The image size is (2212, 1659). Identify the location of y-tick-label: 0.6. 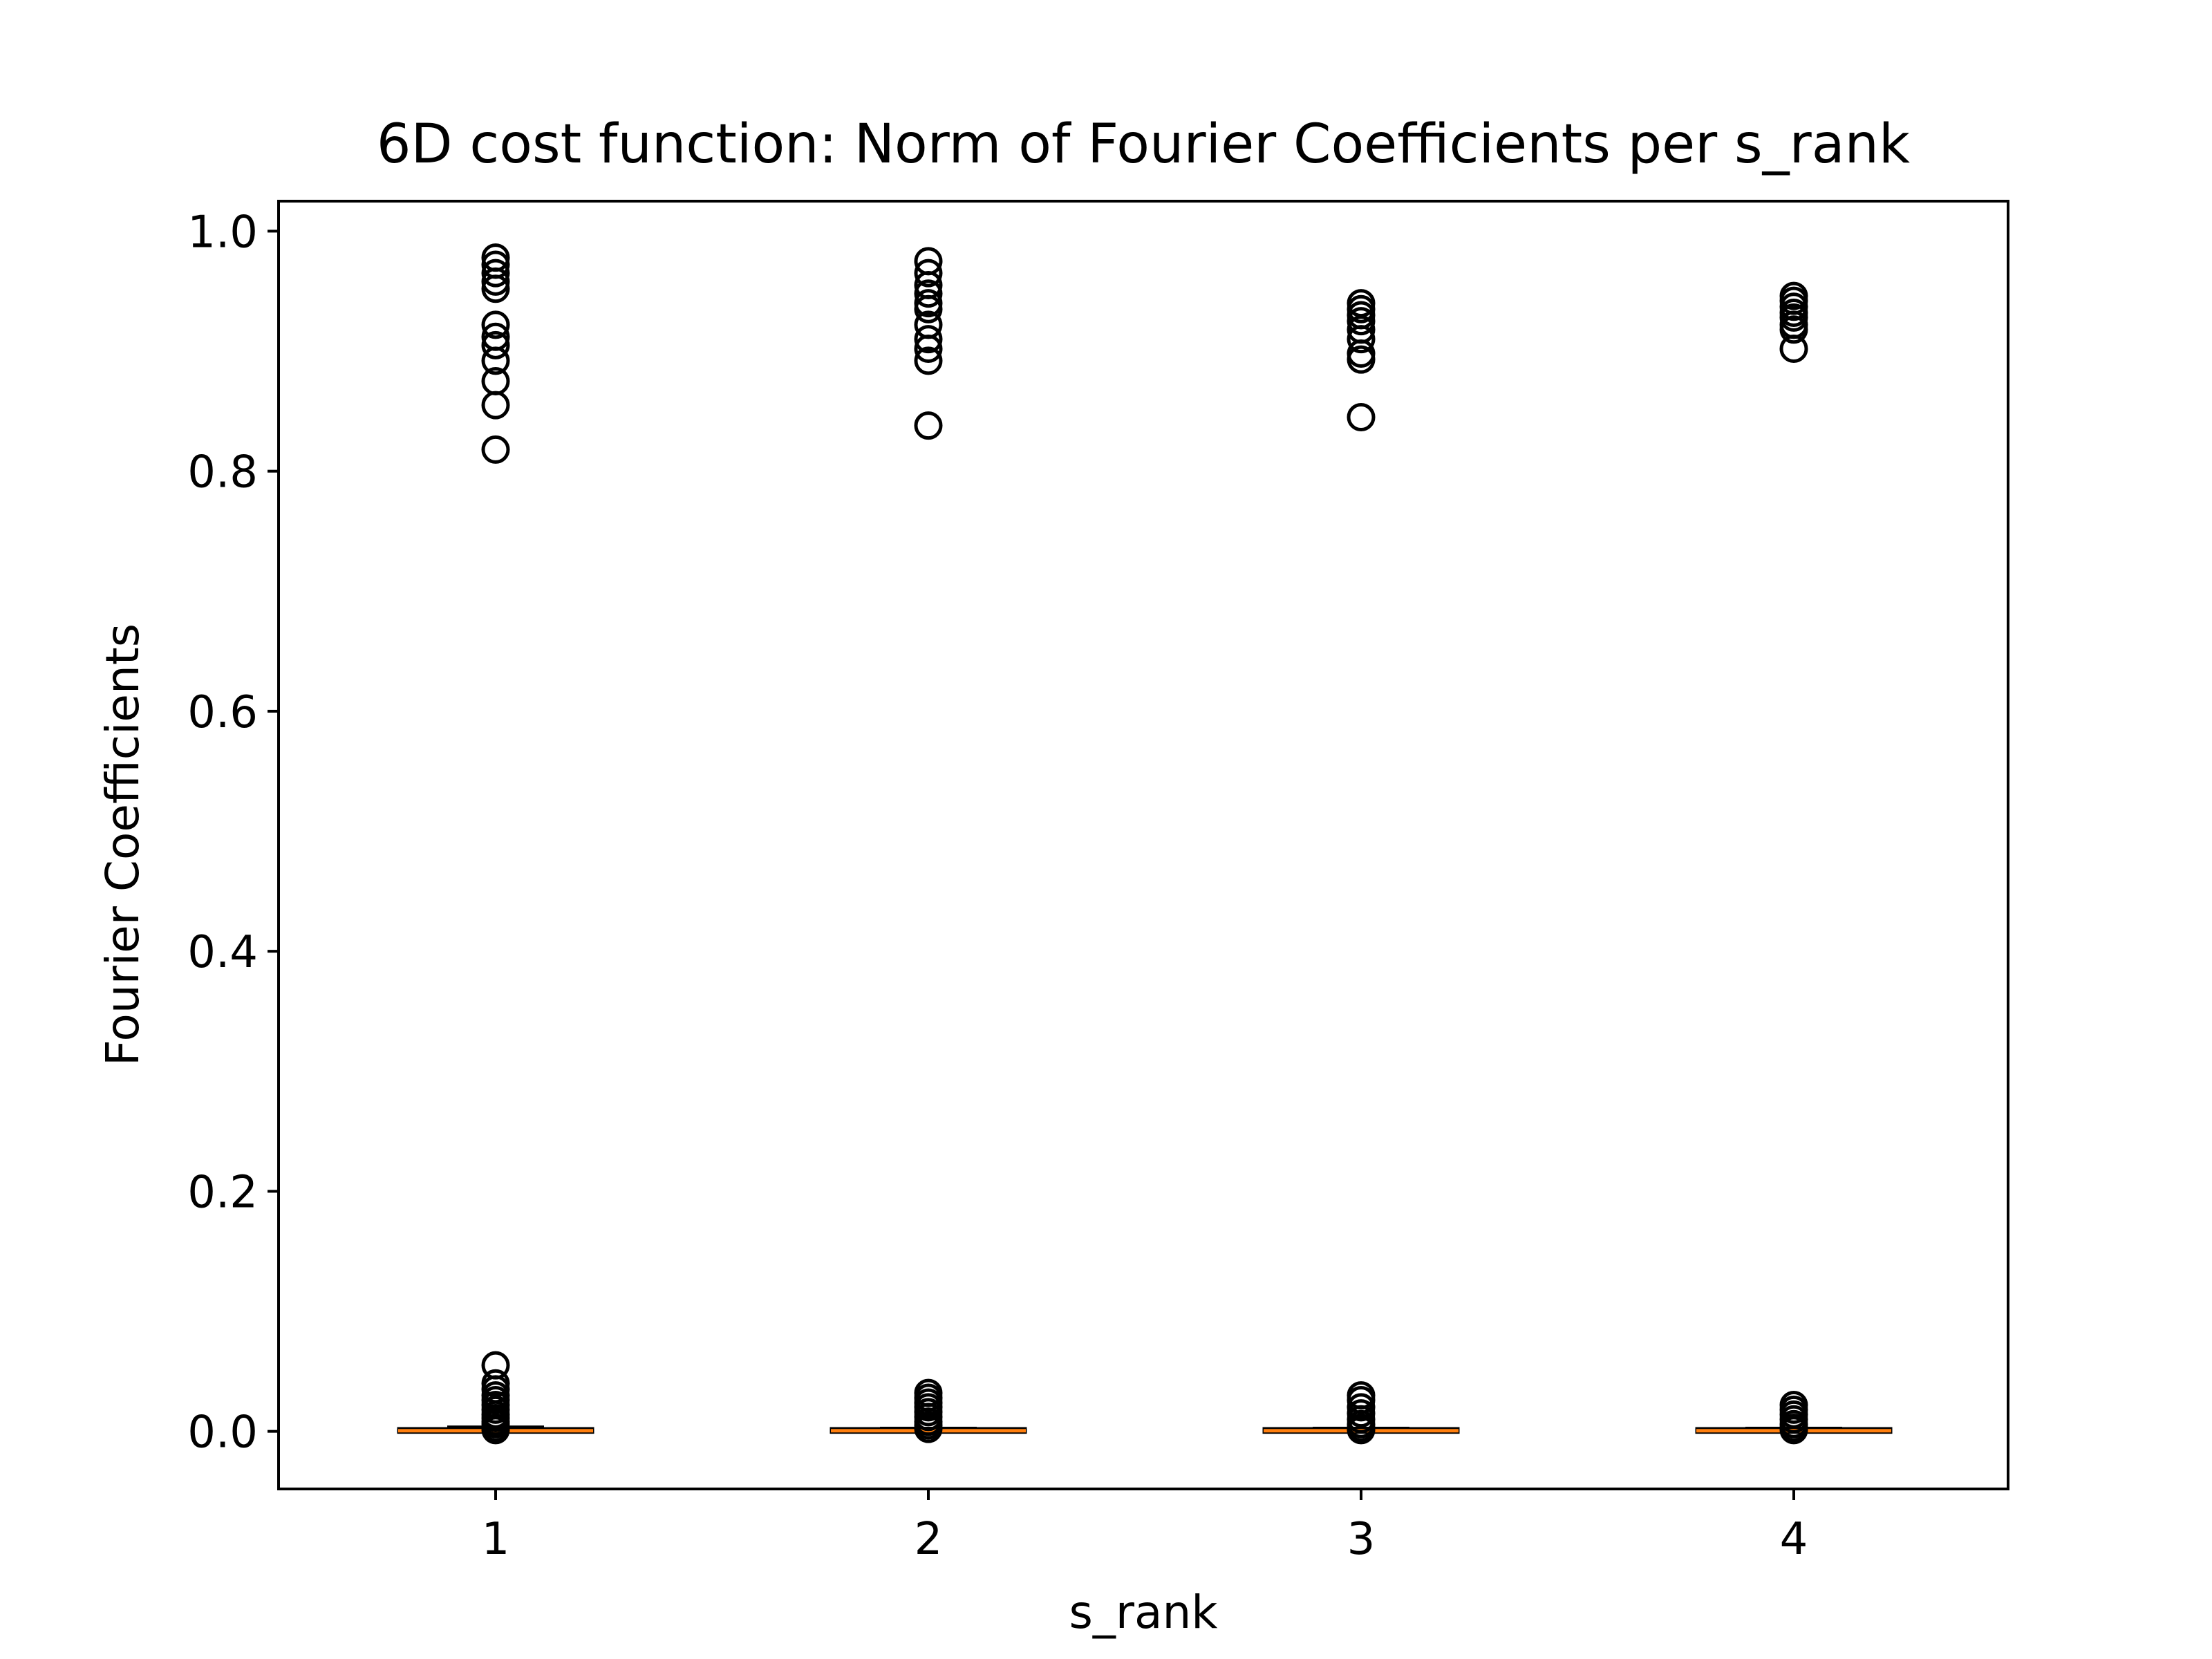
(222, 712).